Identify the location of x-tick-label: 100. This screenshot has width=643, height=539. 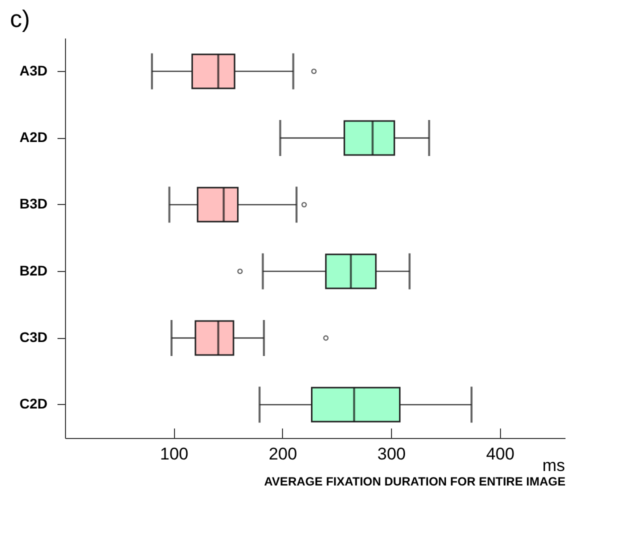
(174, 454).